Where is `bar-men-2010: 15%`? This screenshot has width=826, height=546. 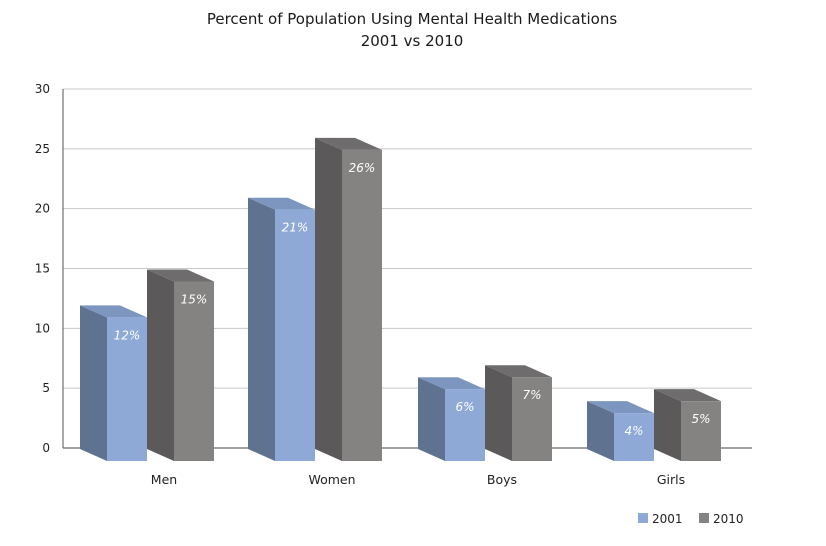 bar-men-2010: 15% is located at coordinates (180, 365).